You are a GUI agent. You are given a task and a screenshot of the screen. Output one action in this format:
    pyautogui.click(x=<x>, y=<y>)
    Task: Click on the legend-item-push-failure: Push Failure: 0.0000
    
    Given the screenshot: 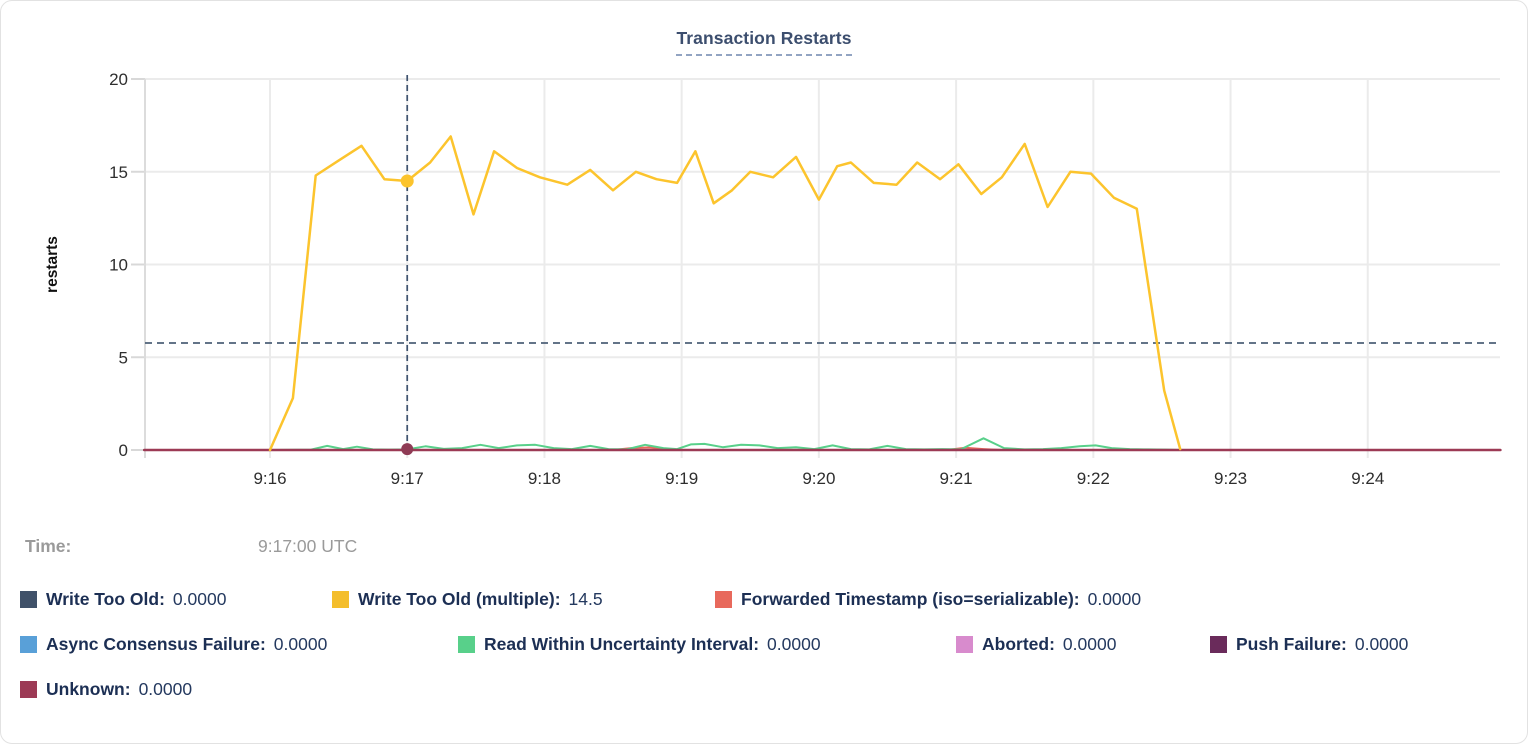 What is the action you would take?
    pyautogui.click(x=1309, y=644)
    